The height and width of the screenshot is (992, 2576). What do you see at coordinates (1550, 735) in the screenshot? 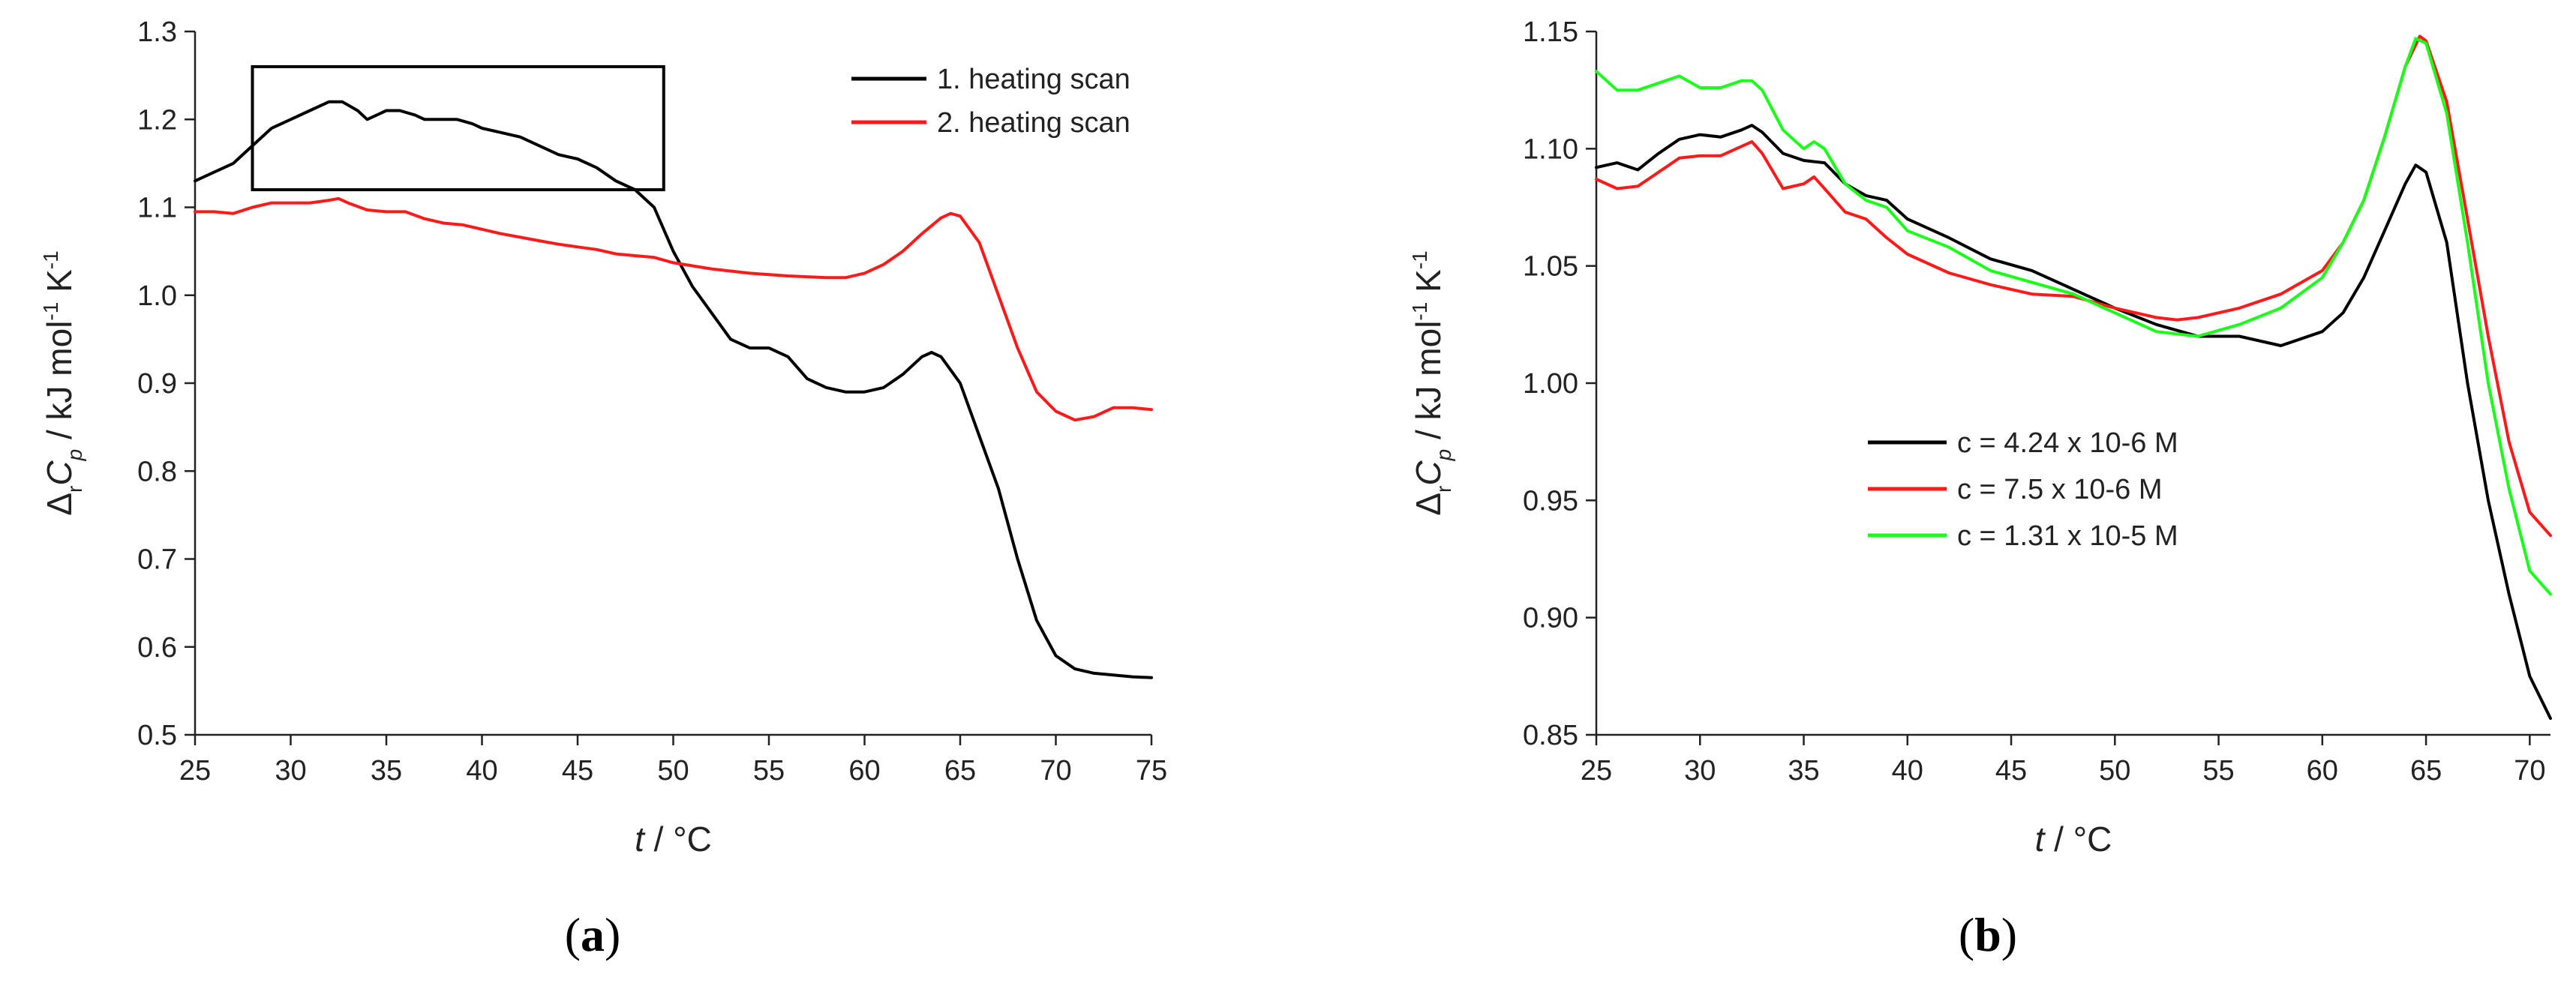
I see `chart-b-y-tick-label: 0.85` at bounding box center [1550, 735].